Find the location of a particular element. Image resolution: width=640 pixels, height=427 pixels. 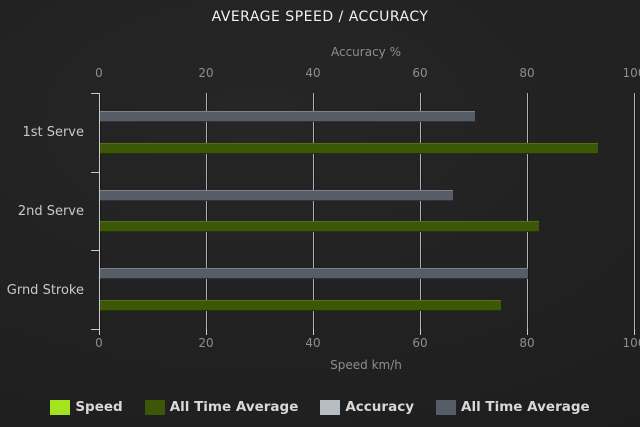

bottom-tick-label: 80 is located at coordinates (527, 343).